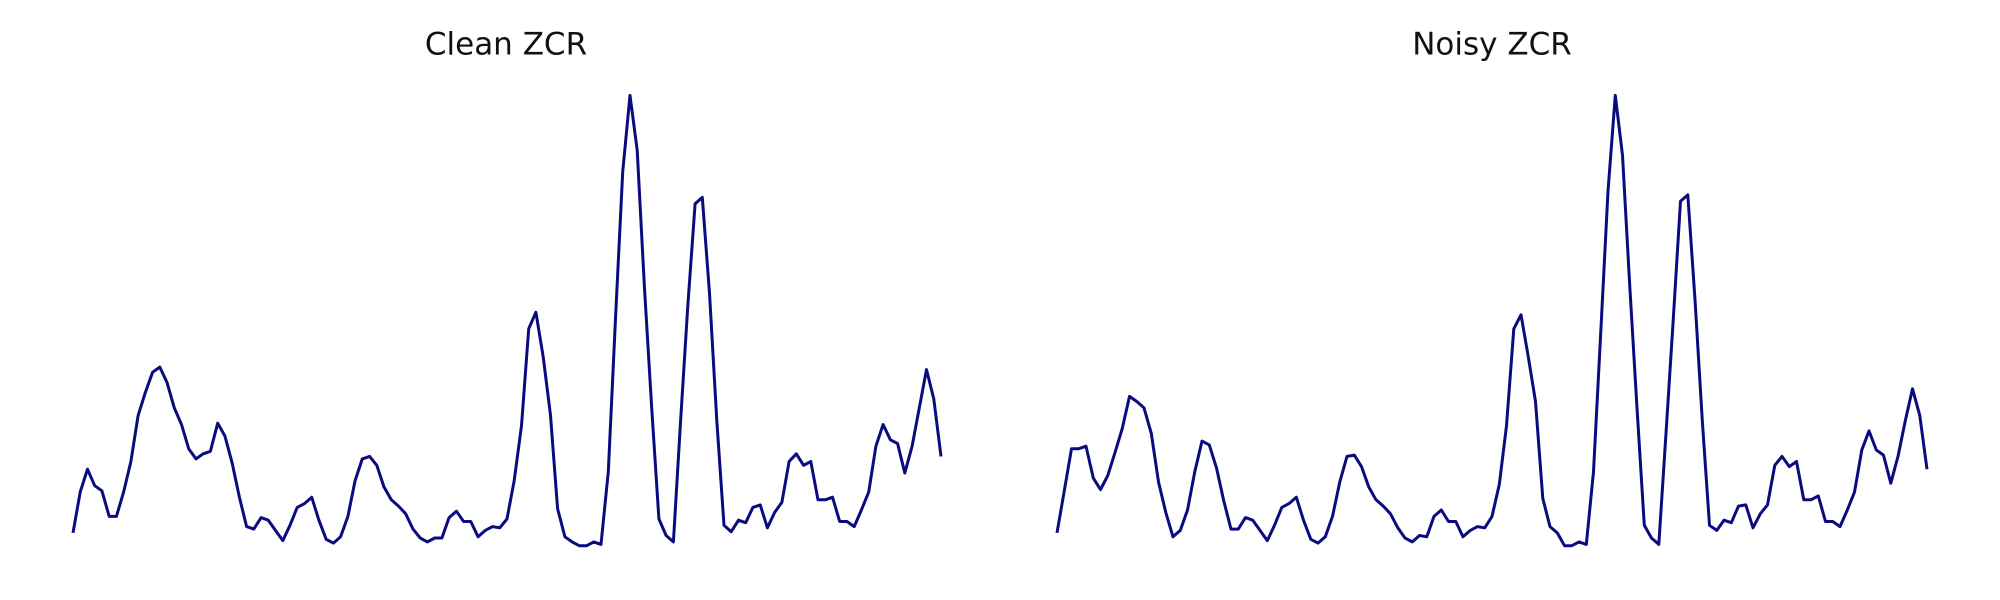 The width and height of the screenshot is (2000, 600). Describe the element at coordinates (506, 45) in the screenshot. I see `chart-title: Clean ZCR` at that location.